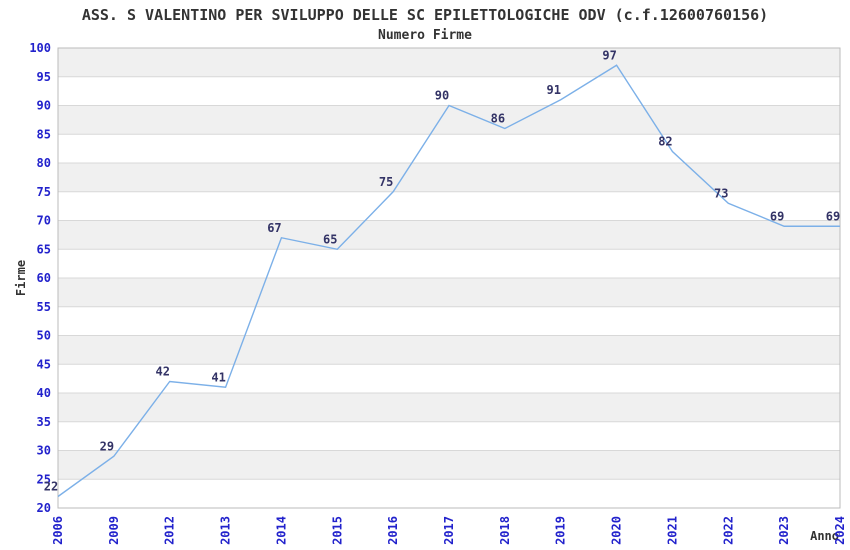 The height and width of the screenshot is (550, 850). I want to click on x-tick-label: 2013, so click(226, 530).